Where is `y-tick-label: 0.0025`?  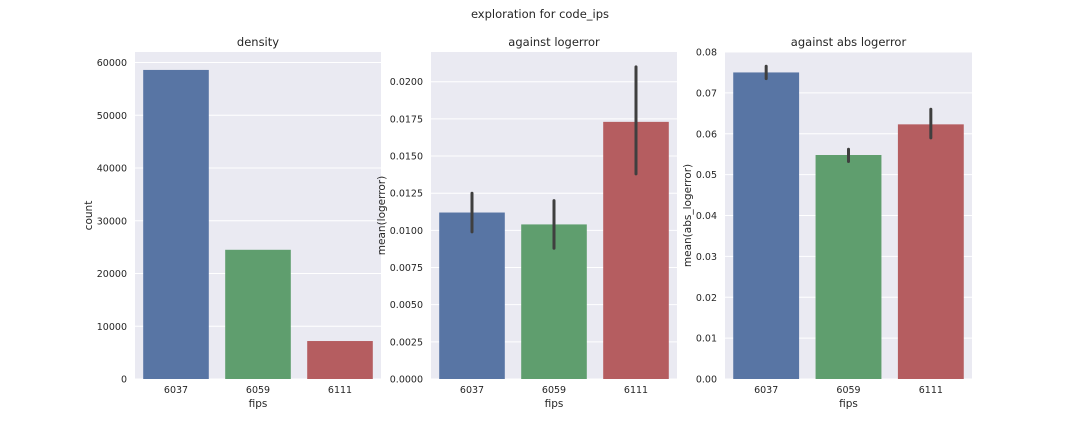
y-tick-label: 0.0025 is located at coordinates (406, 342).